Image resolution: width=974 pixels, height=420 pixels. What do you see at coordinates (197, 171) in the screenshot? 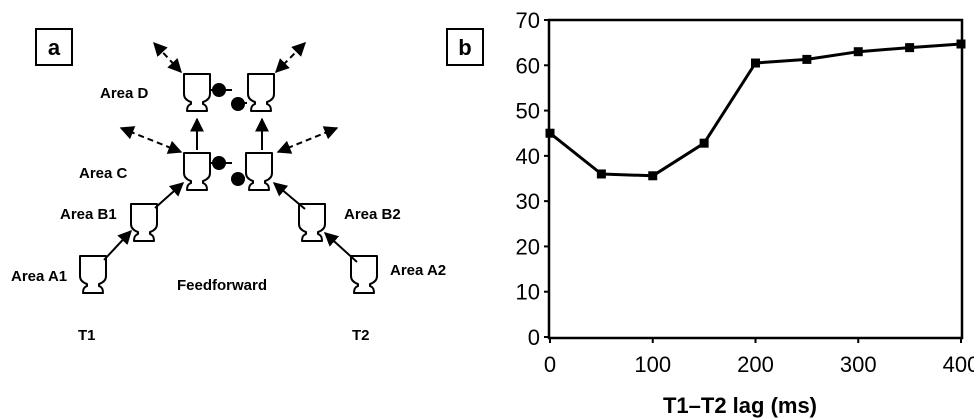
I see `neuron-area-c-left` at bounding box center [197, 171].